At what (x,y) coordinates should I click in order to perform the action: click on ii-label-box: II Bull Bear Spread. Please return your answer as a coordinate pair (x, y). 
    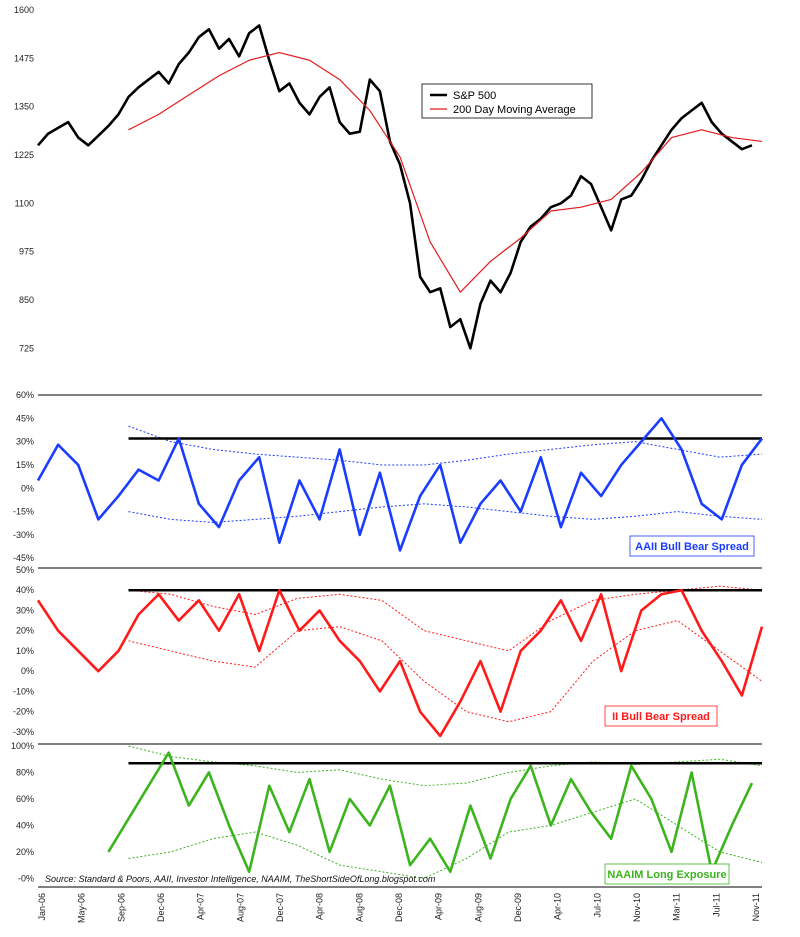
    Looking at the image, I should click on (661, 716).